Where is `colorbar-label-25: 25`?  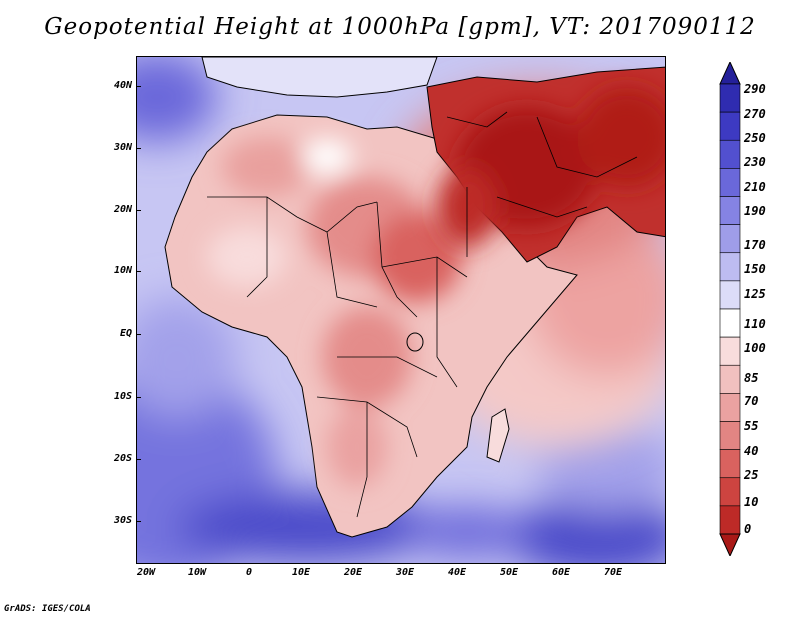 colorbar-label-25: 25 is located at coordinates (751, 475).